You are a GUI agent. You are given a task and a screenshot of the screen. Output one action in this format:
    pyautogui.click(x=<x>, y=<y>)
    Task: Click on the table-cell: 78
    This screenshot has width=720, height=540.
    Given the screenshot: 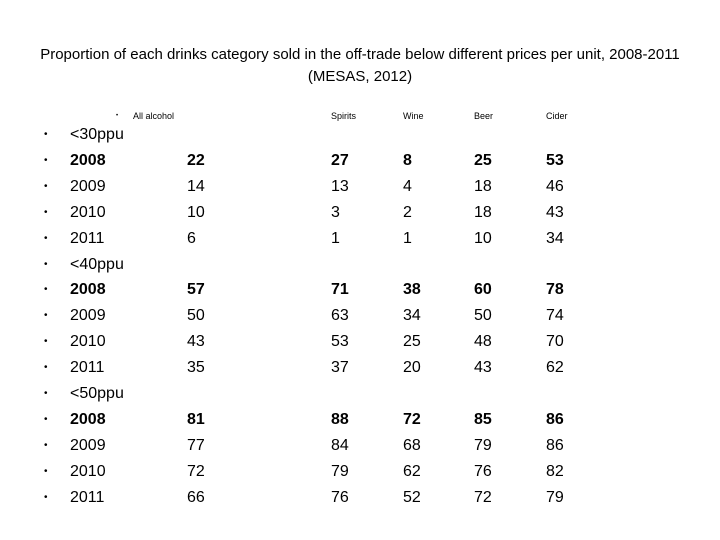 What is the action you would take?
    pyautogui.click(x=555, y=290)
    